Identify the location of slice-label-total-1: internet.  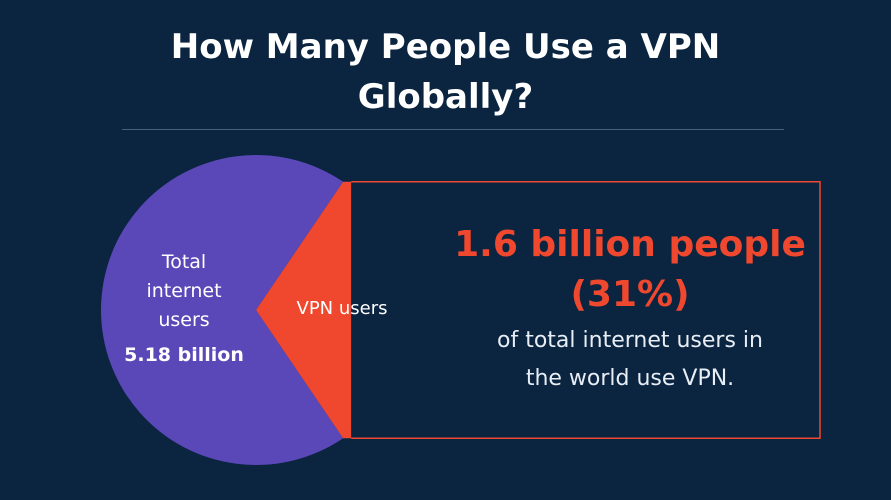
(183, 291).